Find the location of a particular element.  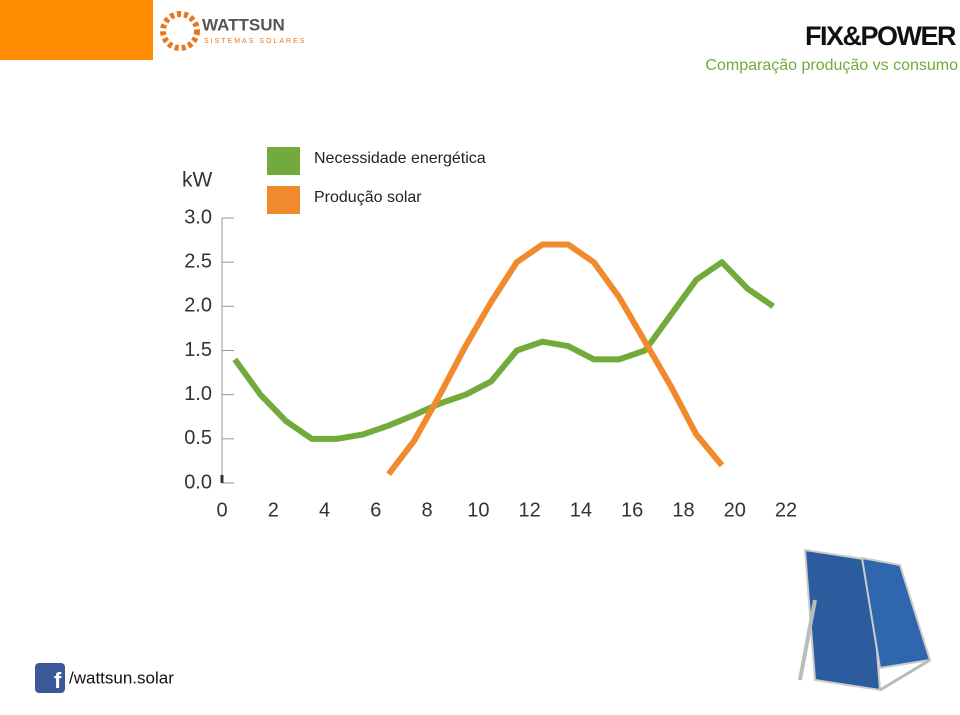

logo: WATTSUN SISTEMAS SOLARES is located at coordinates (233, 31).